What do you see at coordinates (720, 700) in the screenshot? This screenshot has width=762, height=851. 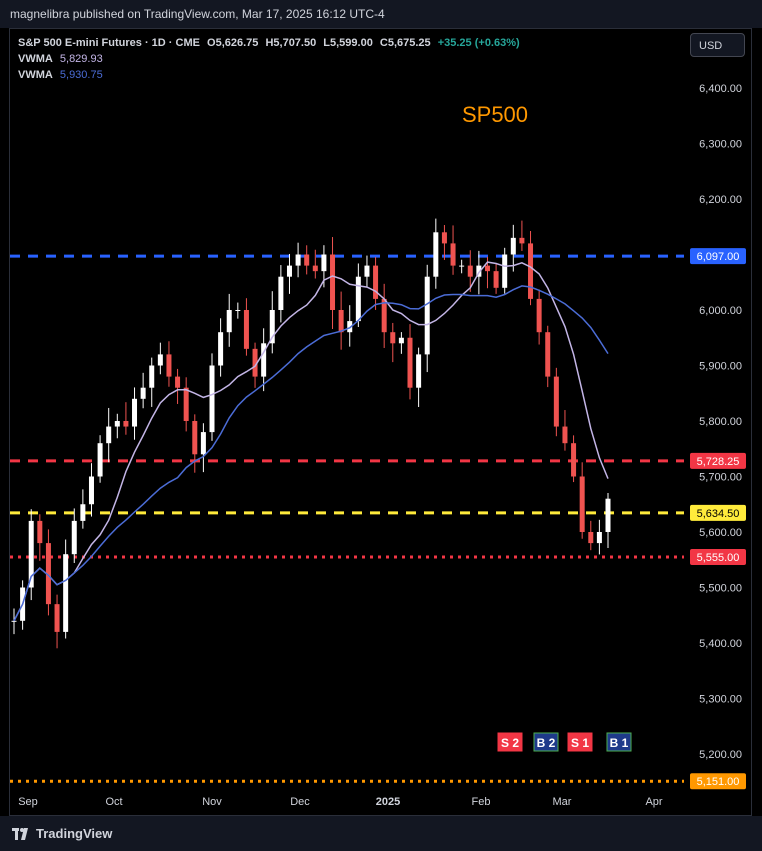 I see `y-tick-label: 5,300.00` at bounding box center [720, 700].